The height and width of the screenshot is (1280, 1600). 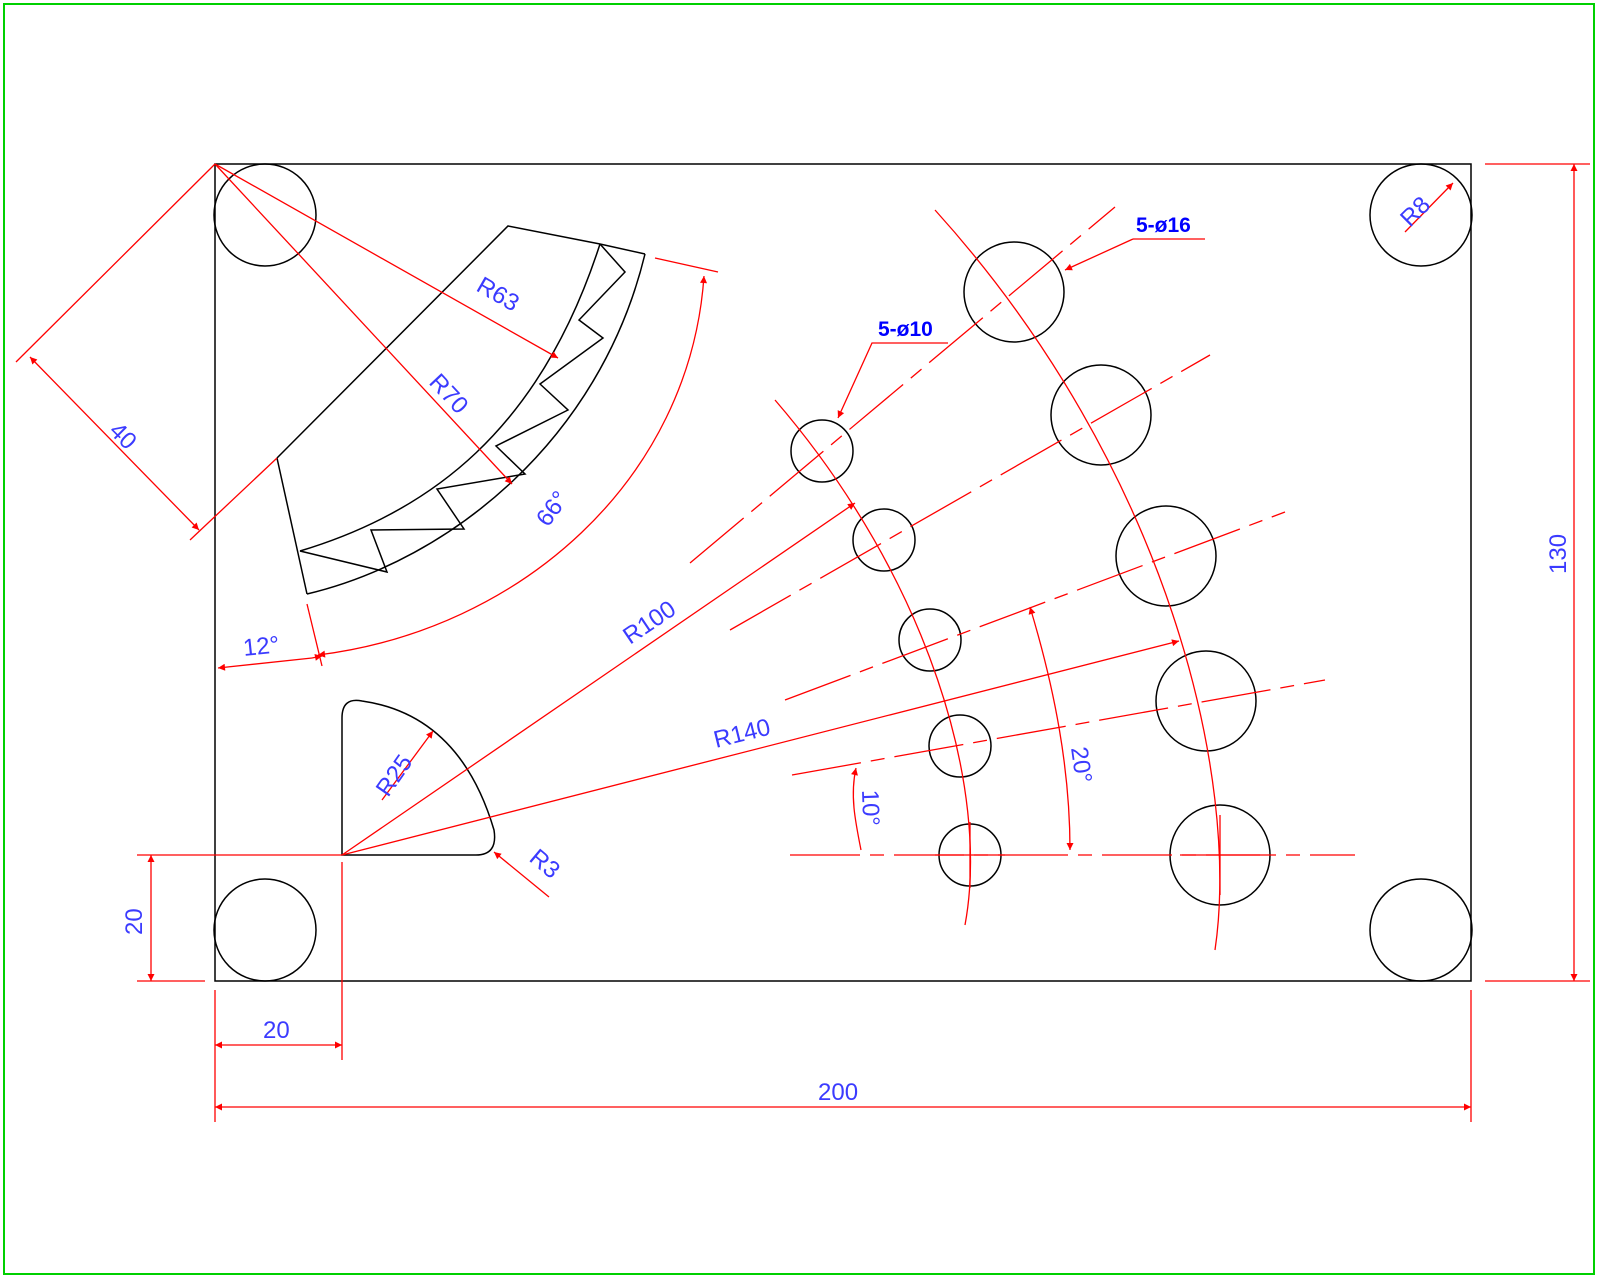 I want to click on offset-y-dimension: 20, so click(x=231, y=918).